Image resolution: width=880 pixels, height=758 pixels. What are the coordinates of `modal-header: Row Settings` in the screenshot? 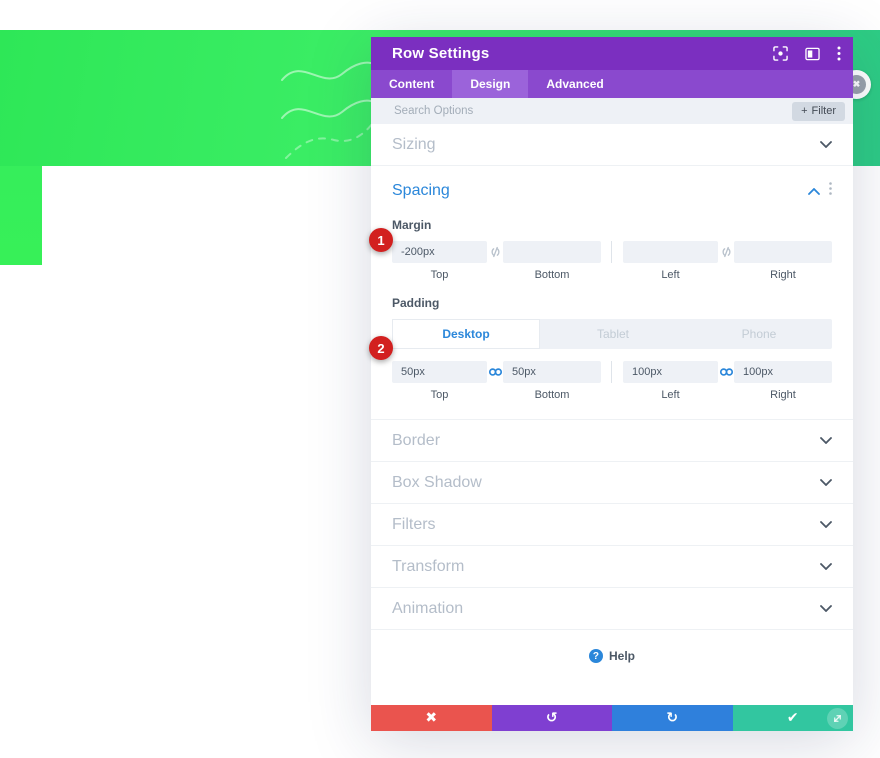 It's located at (612, 53).